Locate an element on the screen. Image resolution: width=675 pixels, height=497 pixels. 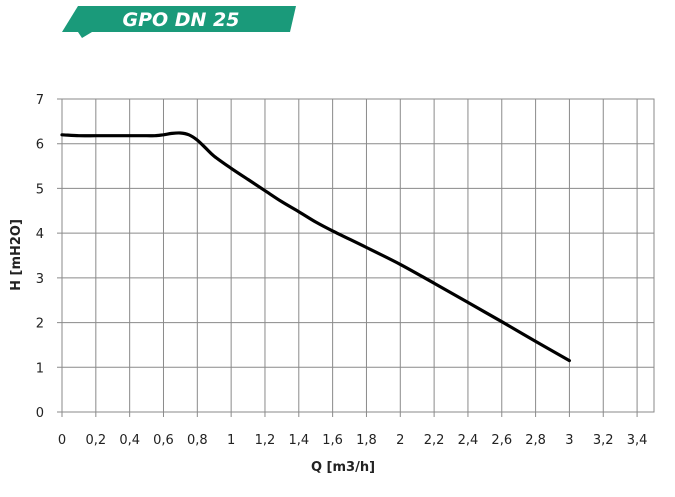
x-tick-label: 2,2 is located at coordinates (434, 440).